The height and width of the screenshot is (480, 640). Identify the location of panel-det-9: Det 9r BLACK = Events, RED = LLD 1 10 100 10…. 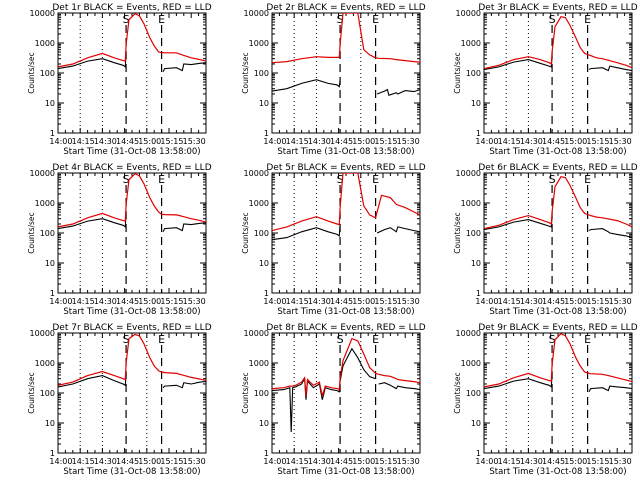
(545, 400).